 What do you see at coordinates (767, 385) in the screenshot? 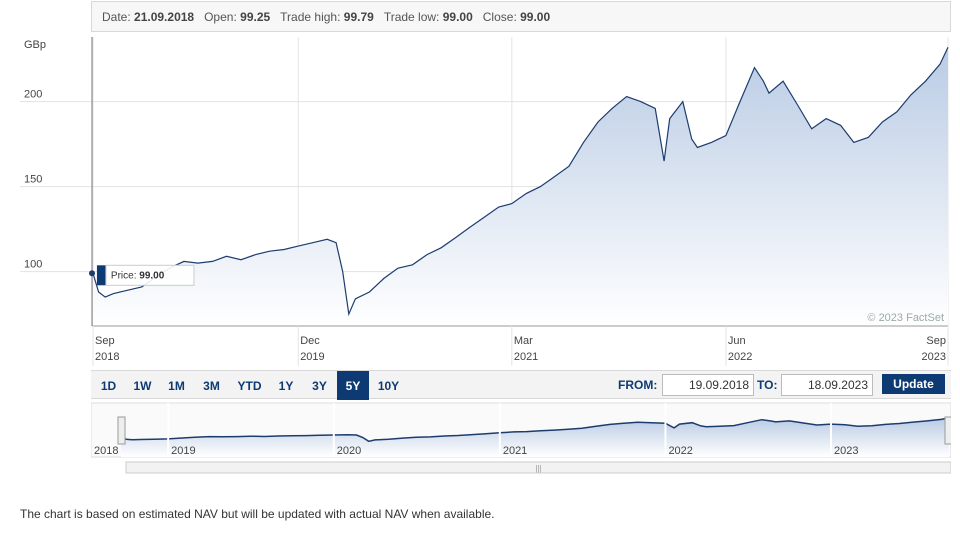
I see `to-label: TO:` at bounding box center [767, 385].